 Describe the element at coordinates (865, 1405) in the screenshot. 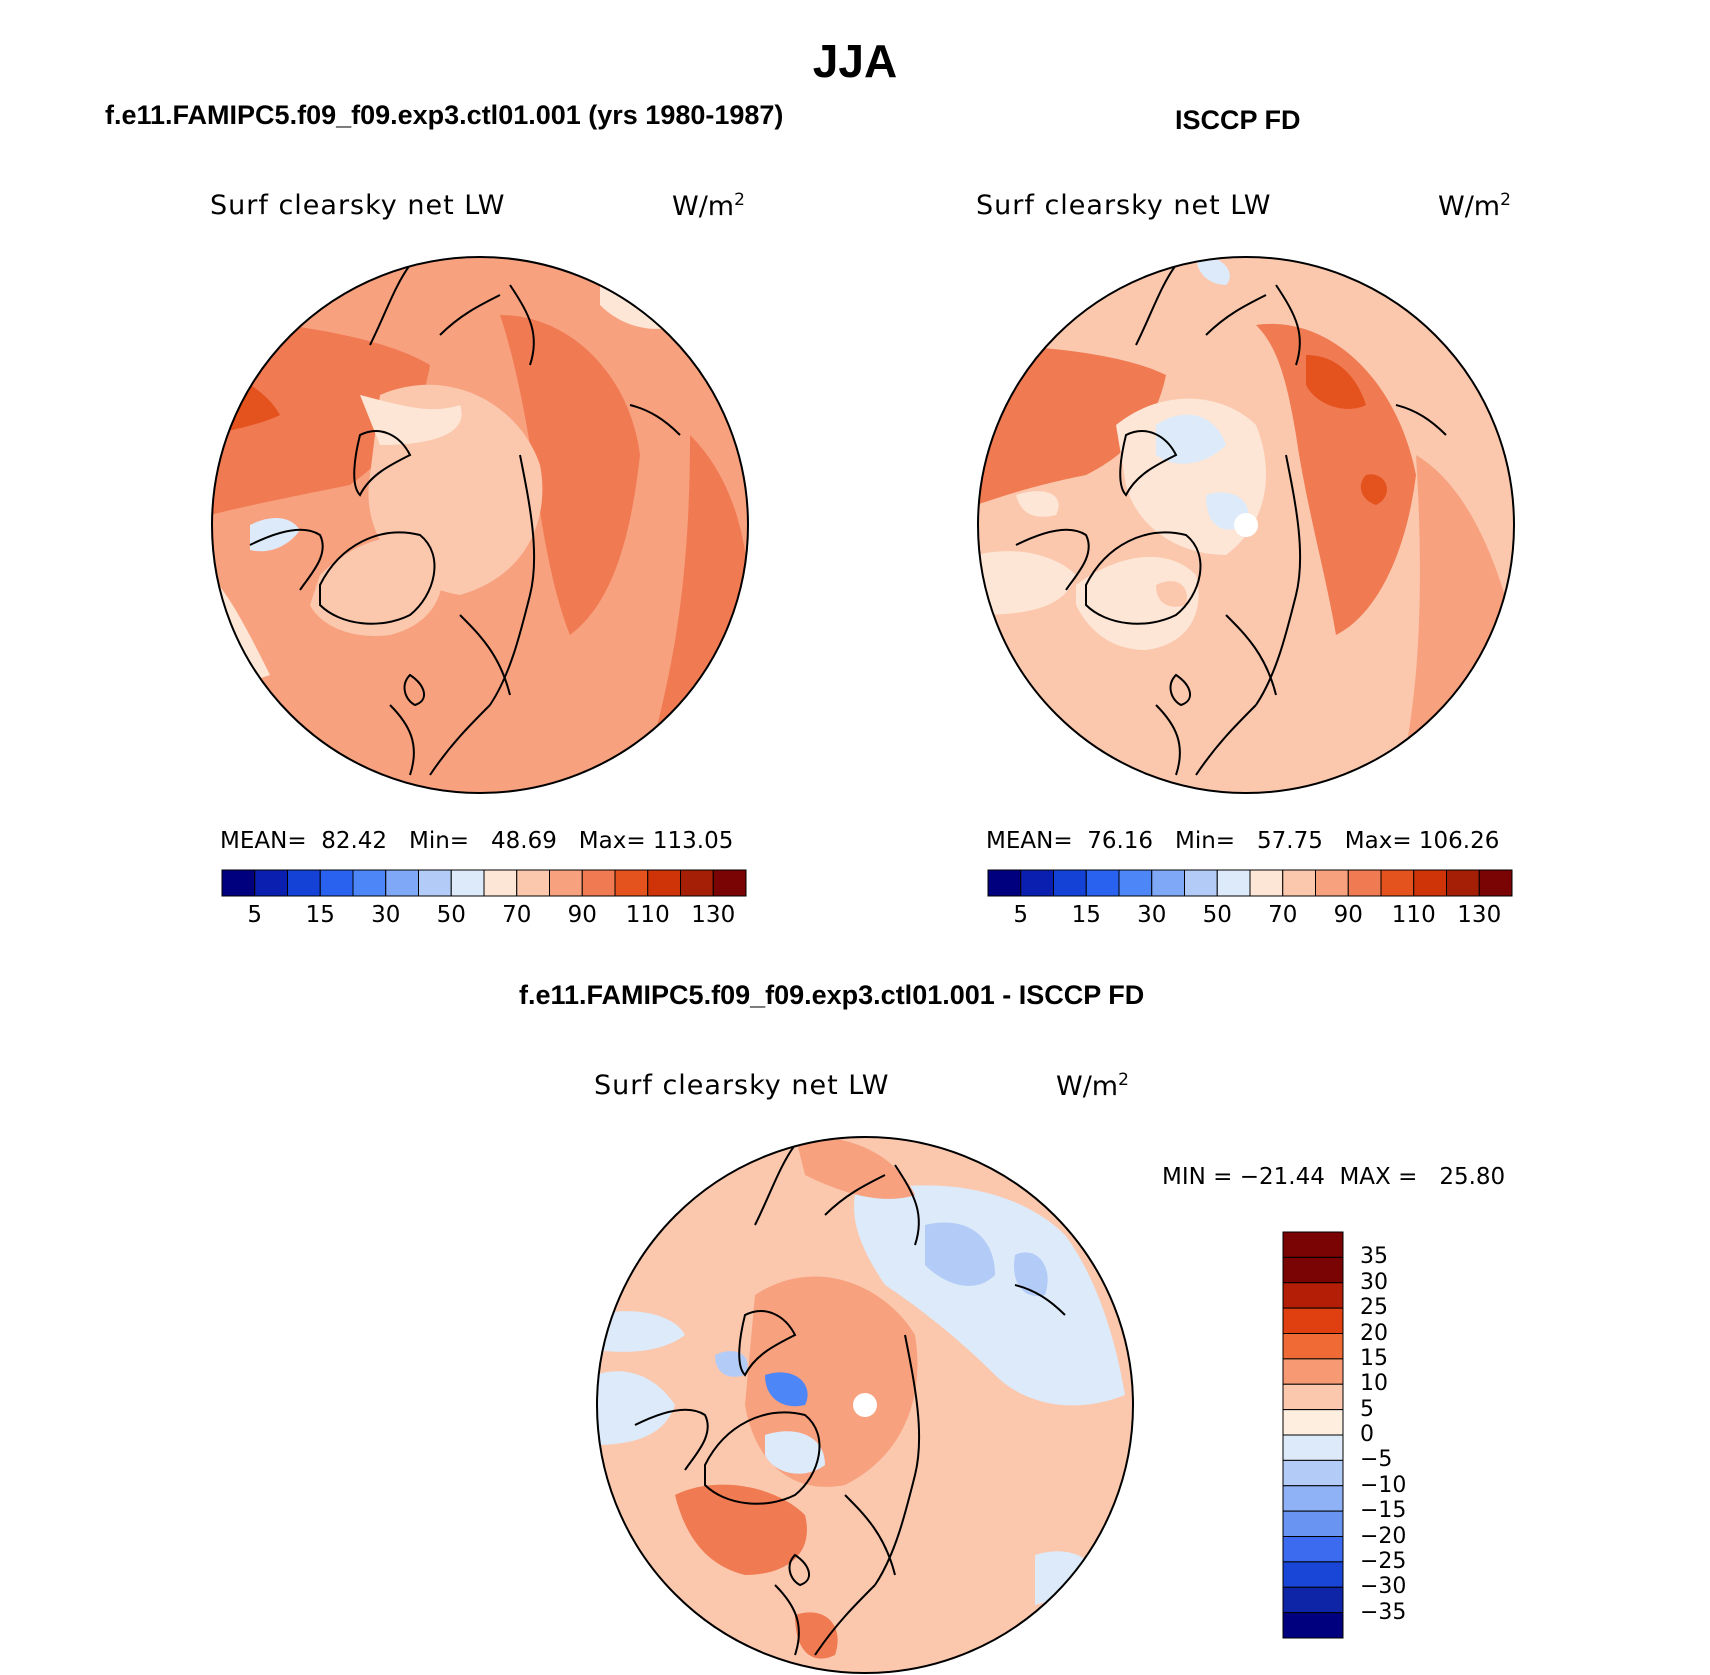

I see `diff-polar-map` at that location.